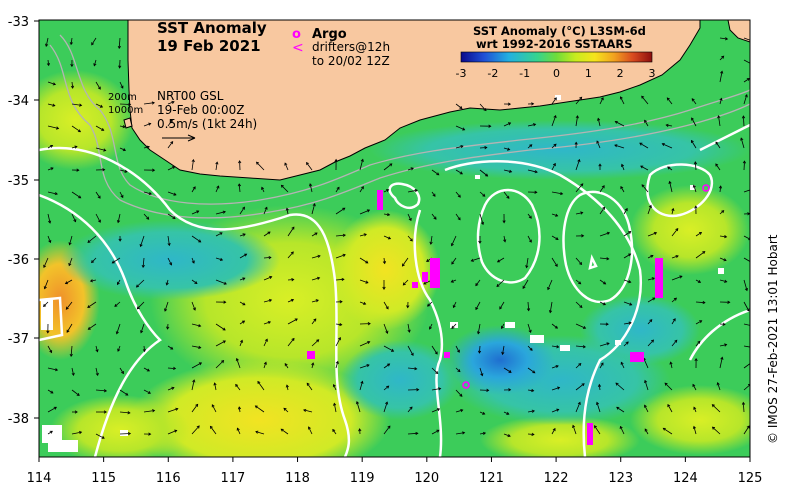 The width and height of the screenshot is (791, 496). Describe the element at coordinates (298, 48) in the screenshot. I see `drifter-legend-marker: <` at that location.